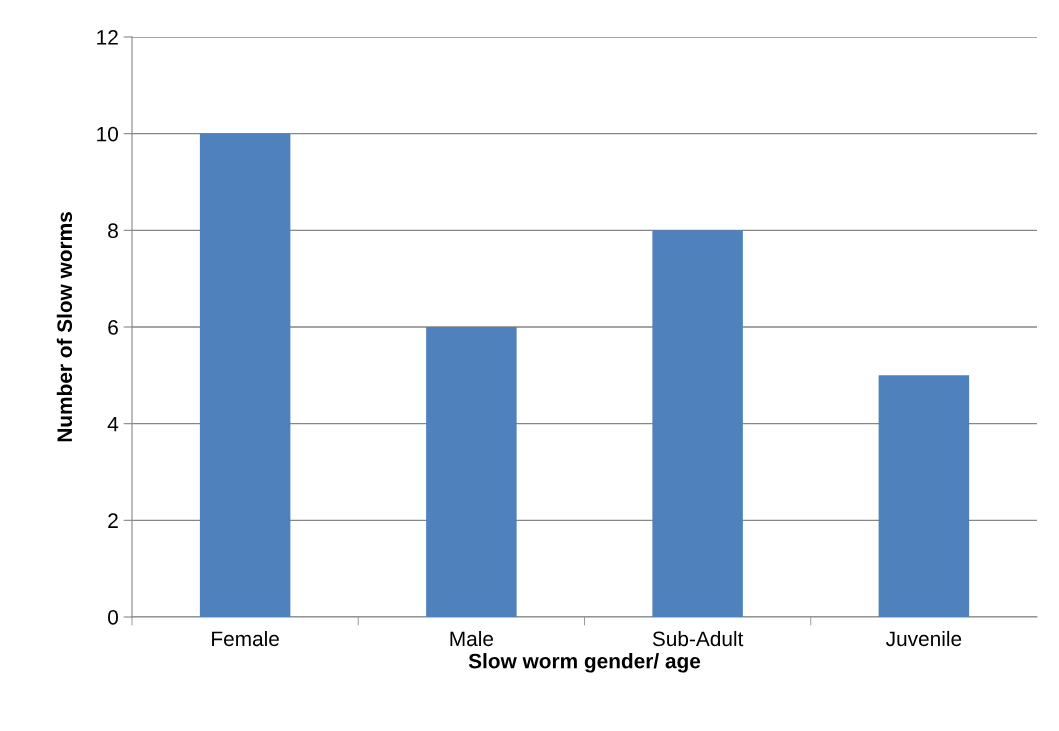  Describe the element at coordinates (64, 327) in the screenshot. I see `y-axis-title: Number of Slow worms` at that location.